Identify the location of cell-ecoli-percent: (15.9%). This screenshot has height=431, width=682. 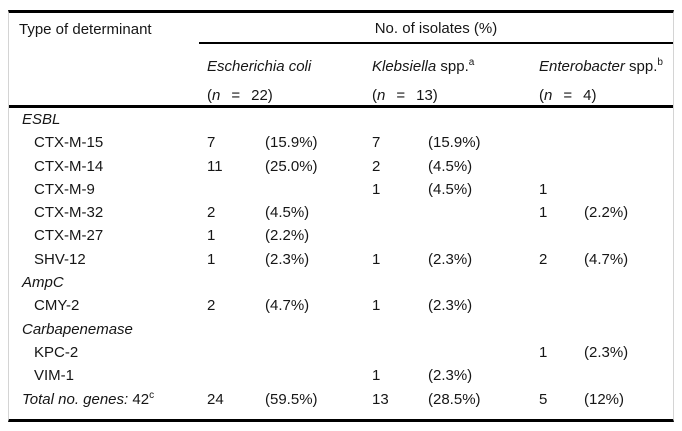
(291, 143).